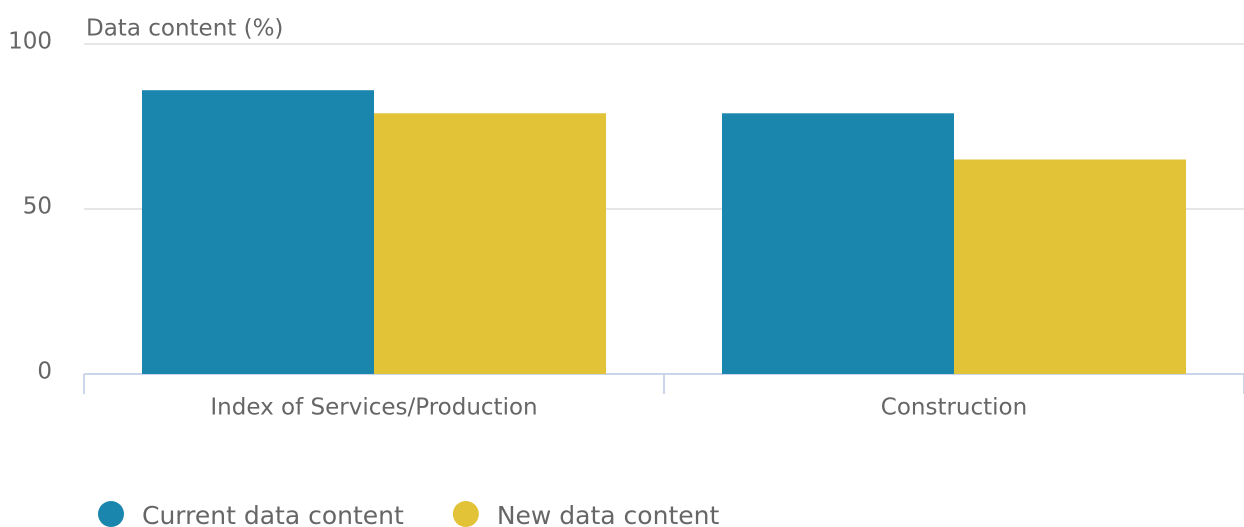  What do you see at coordinates (373, 408) in the screenshot?
I see `x-tick-label: Index of Services/Production` at bounding box center [373, 408].